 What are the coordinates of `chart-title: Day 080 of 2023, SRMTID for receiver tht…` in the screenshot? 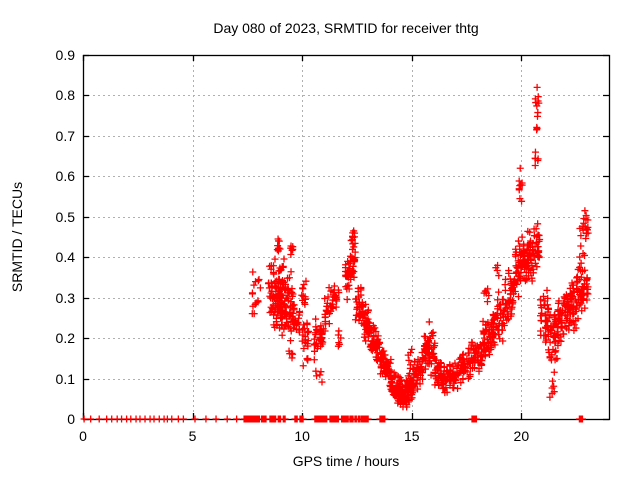 It's located at (346, 28).